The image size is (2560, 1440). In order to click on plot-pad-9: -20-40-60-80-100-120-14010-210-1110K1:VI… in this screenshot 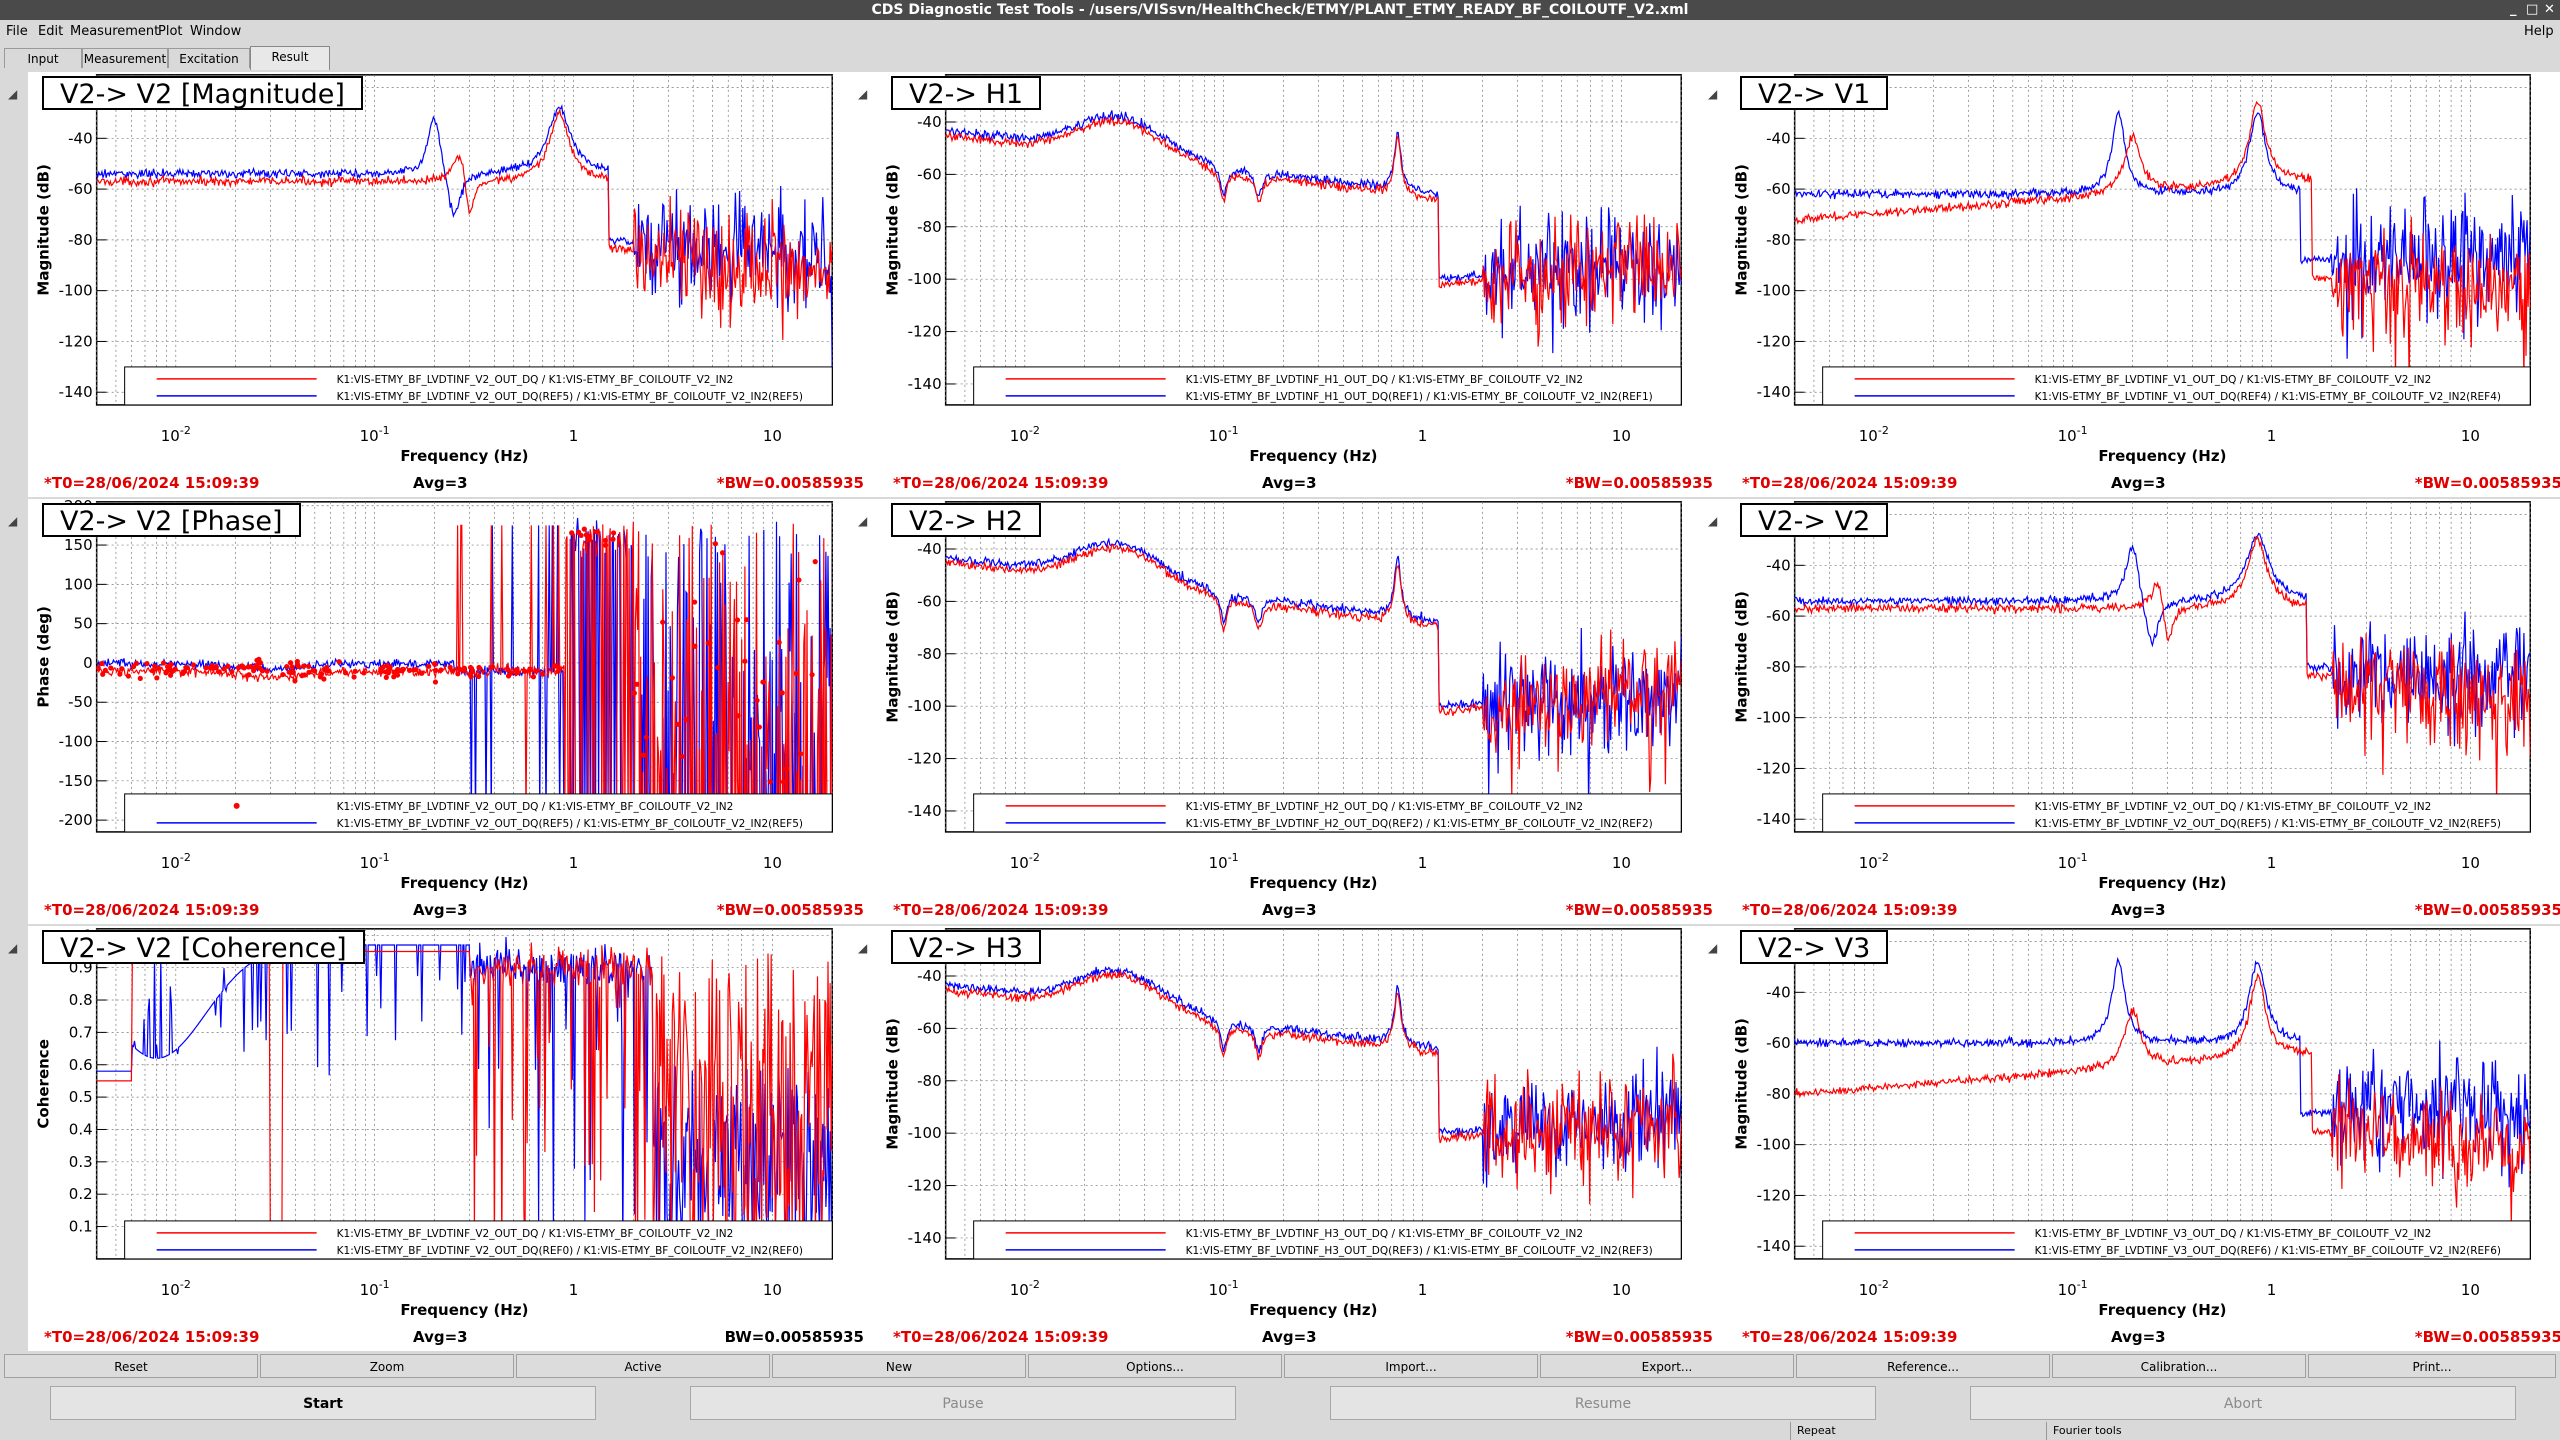, I will do `click(2143, 1138)`.